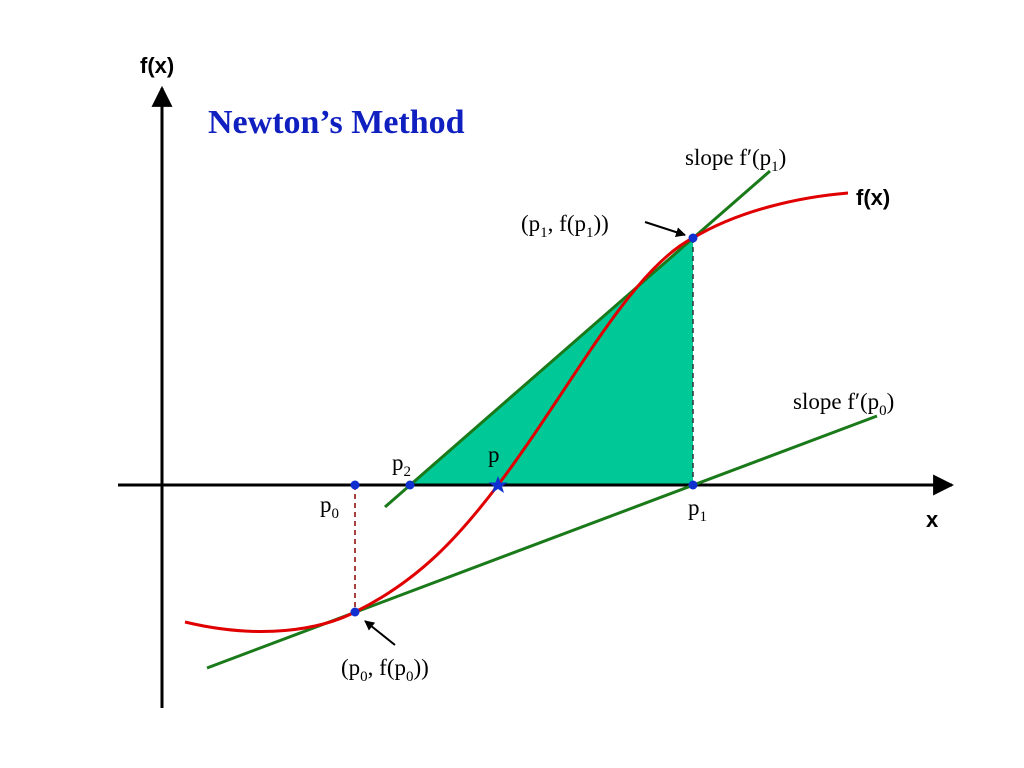 This screenshot has width=1024, height=768. I want to click on root-label: p, so click(494, 454).